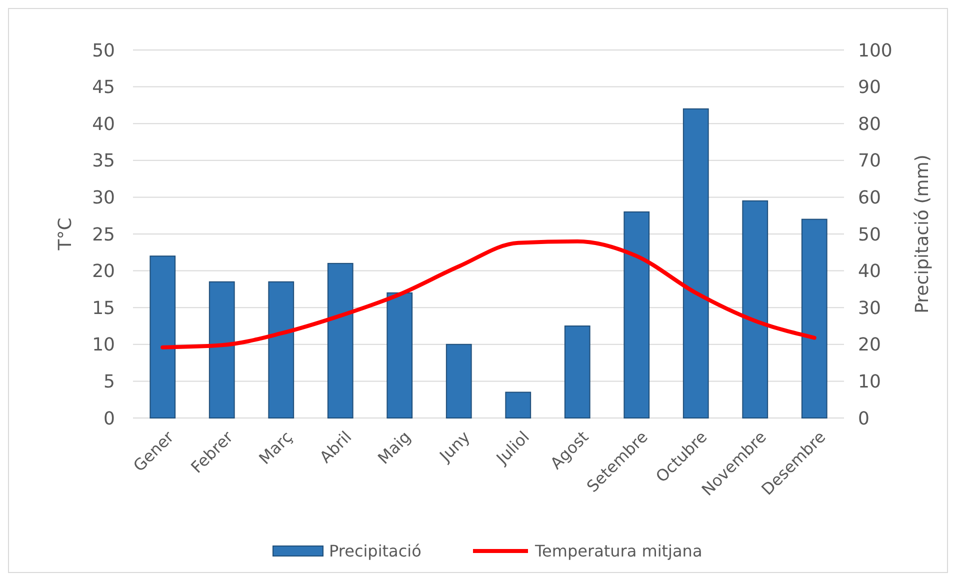  Describe the element at coordinates (869, 308) in the screenshot. I see `y2-tick-label: 30` at that location.